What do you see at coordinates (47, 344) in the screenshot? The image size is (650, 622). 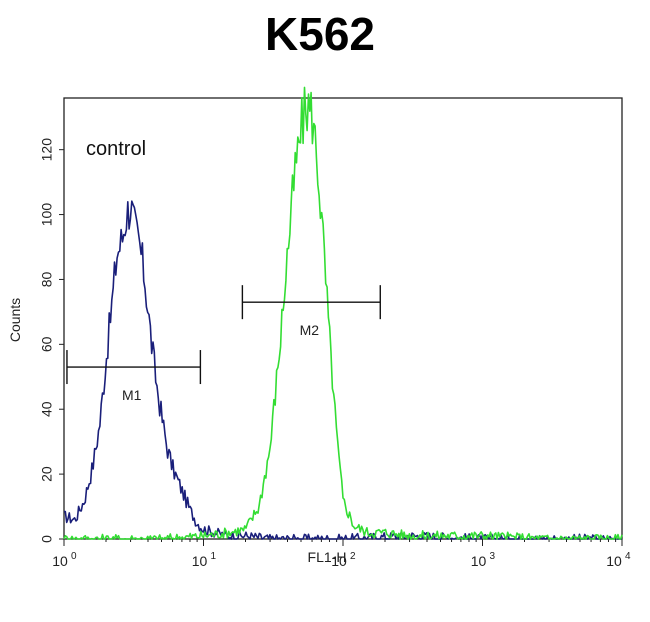 I see `y-tick-label: 60` at bounding box center [47, 344].